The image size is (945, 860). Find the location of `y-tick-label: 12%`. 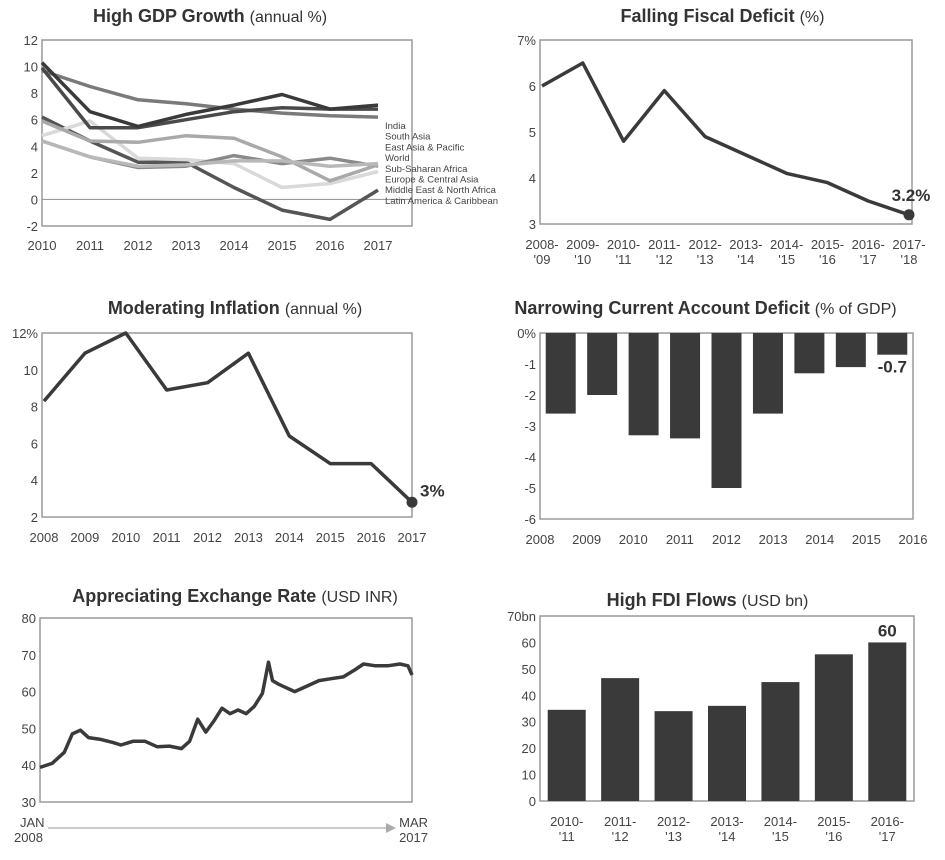

y-tick-label: 12% is located at coordinates (25, 333).